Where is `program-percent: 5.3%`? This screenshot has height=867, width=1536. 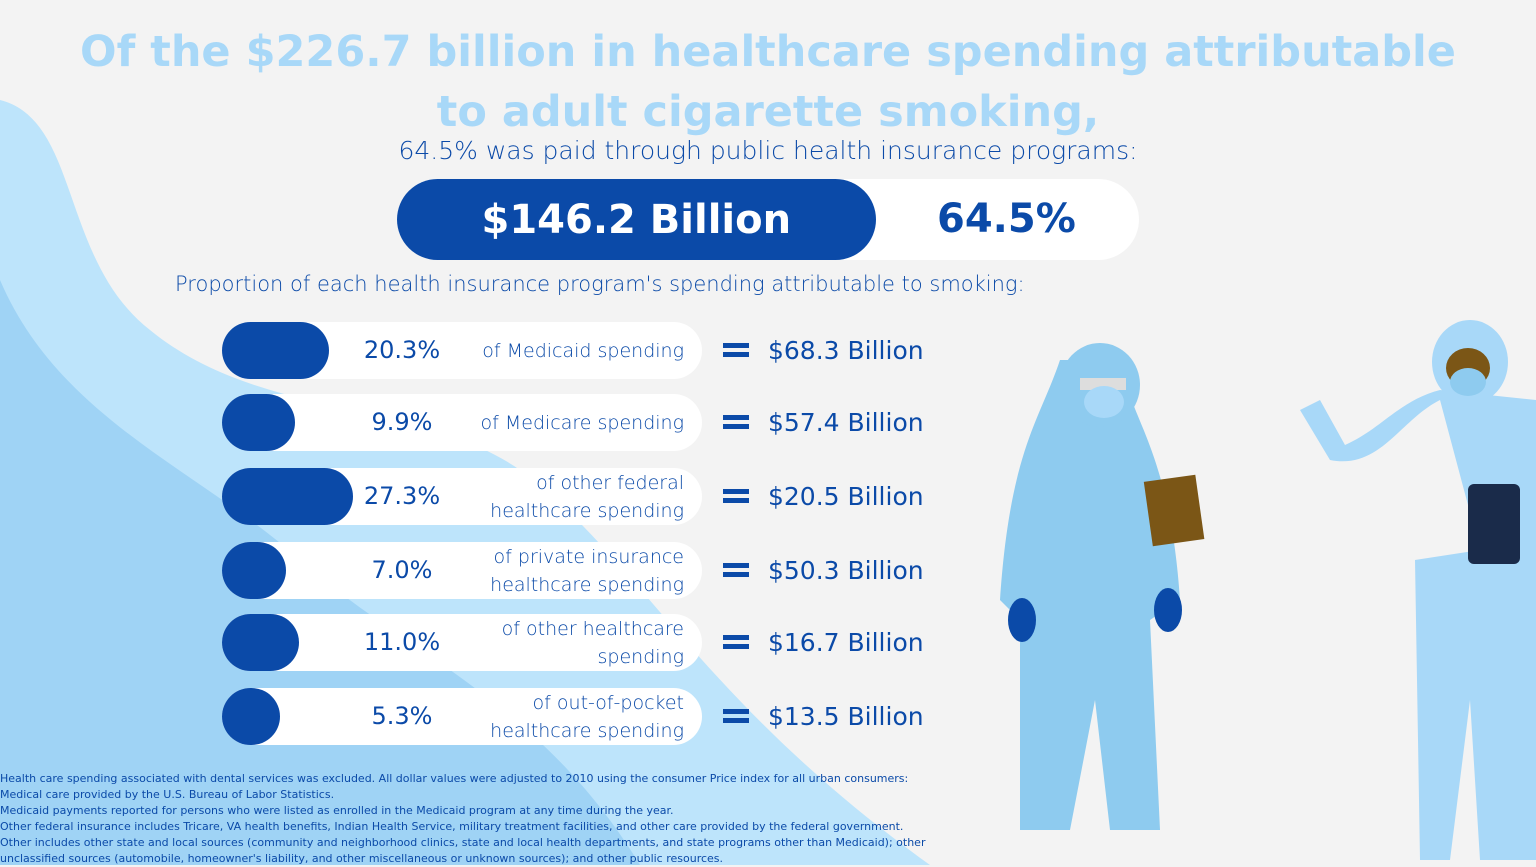 program-percent: 5.3% is located at coordinates (402, 716).